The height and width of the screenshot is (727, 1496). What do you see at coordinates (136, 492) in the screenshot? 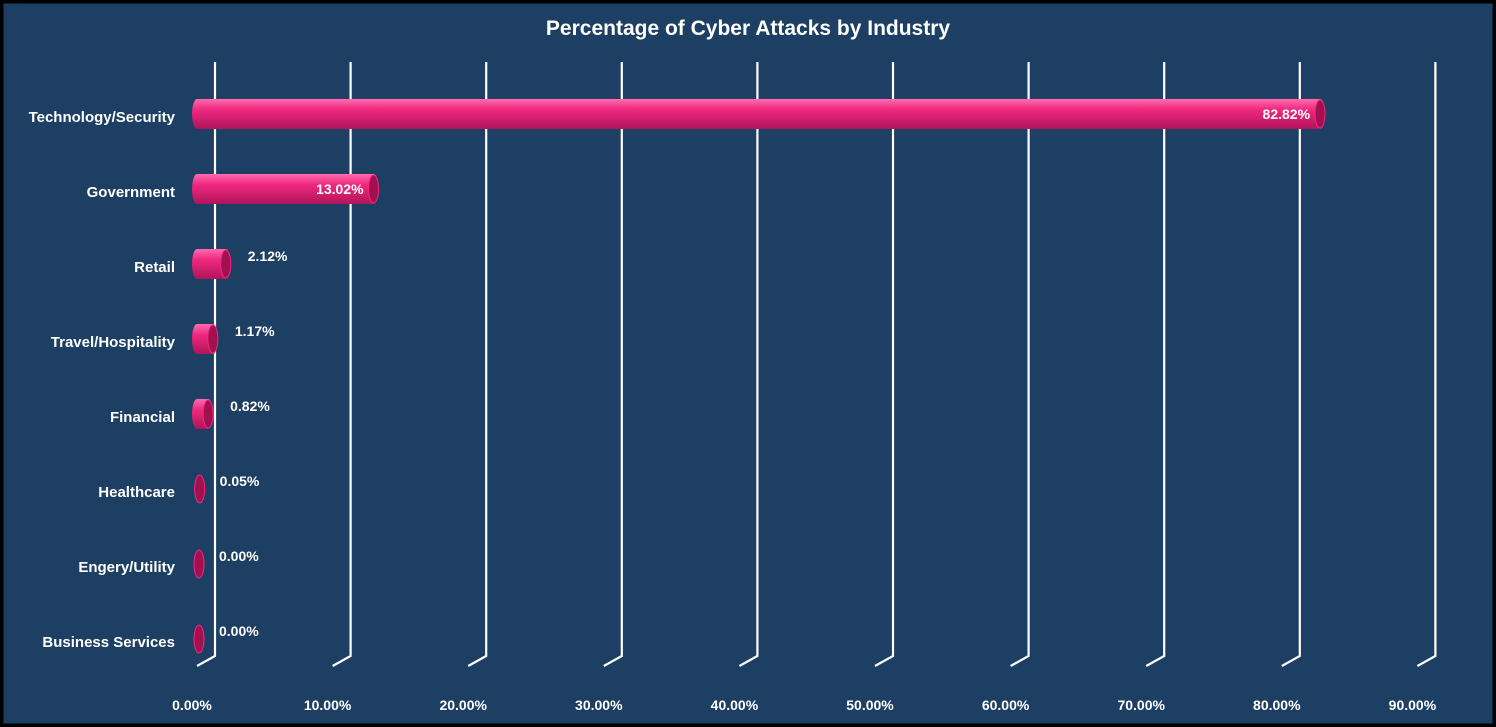
I see `category-label: Healthcare` at bounding box center [136, 492].